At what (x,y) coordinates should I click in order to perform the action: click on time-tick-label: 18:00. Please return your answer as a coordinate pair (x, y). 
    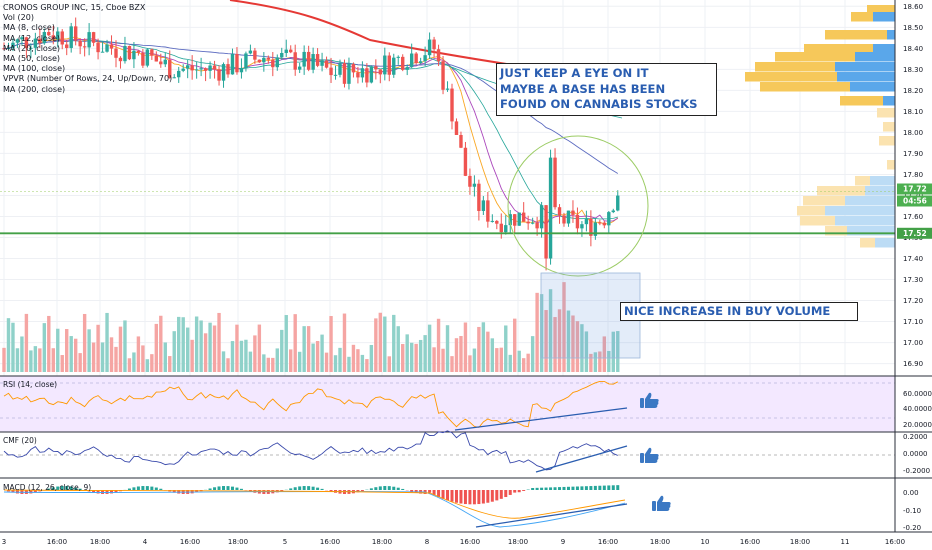
    Looking at the image, I should click on (518, 542).